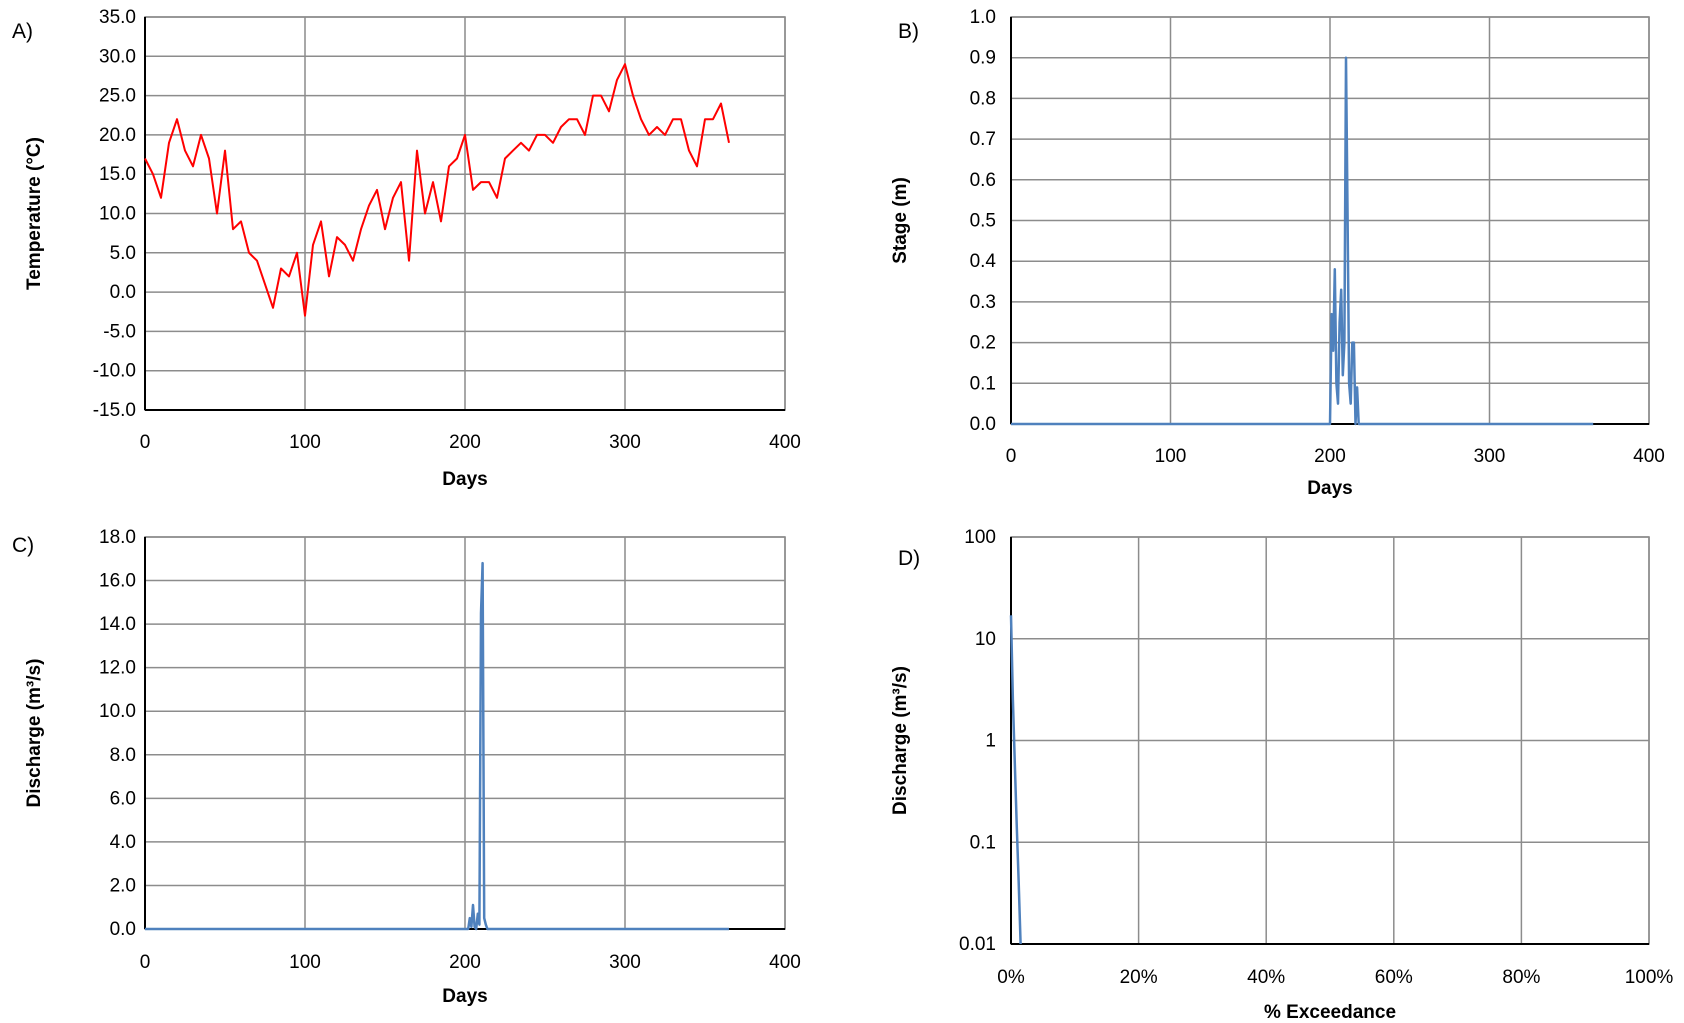  What do you see at coordinates (985, 639) in the screenshot?
I see `y-tick-label: 10` at bounding box center [985, 639].